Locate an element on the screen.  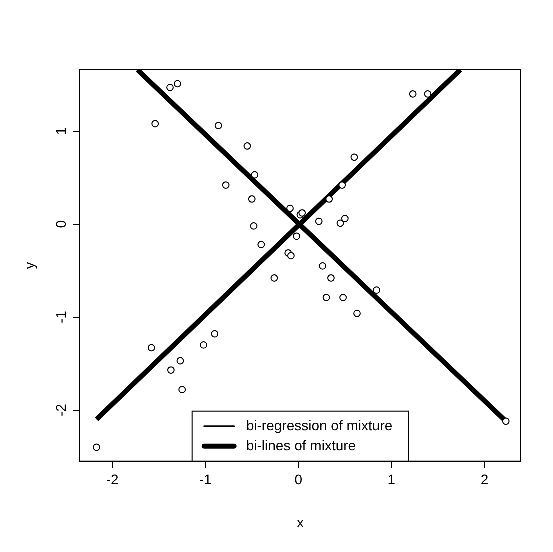
legend-label: bi-regression of mixture is located at coordinates (319, 425).